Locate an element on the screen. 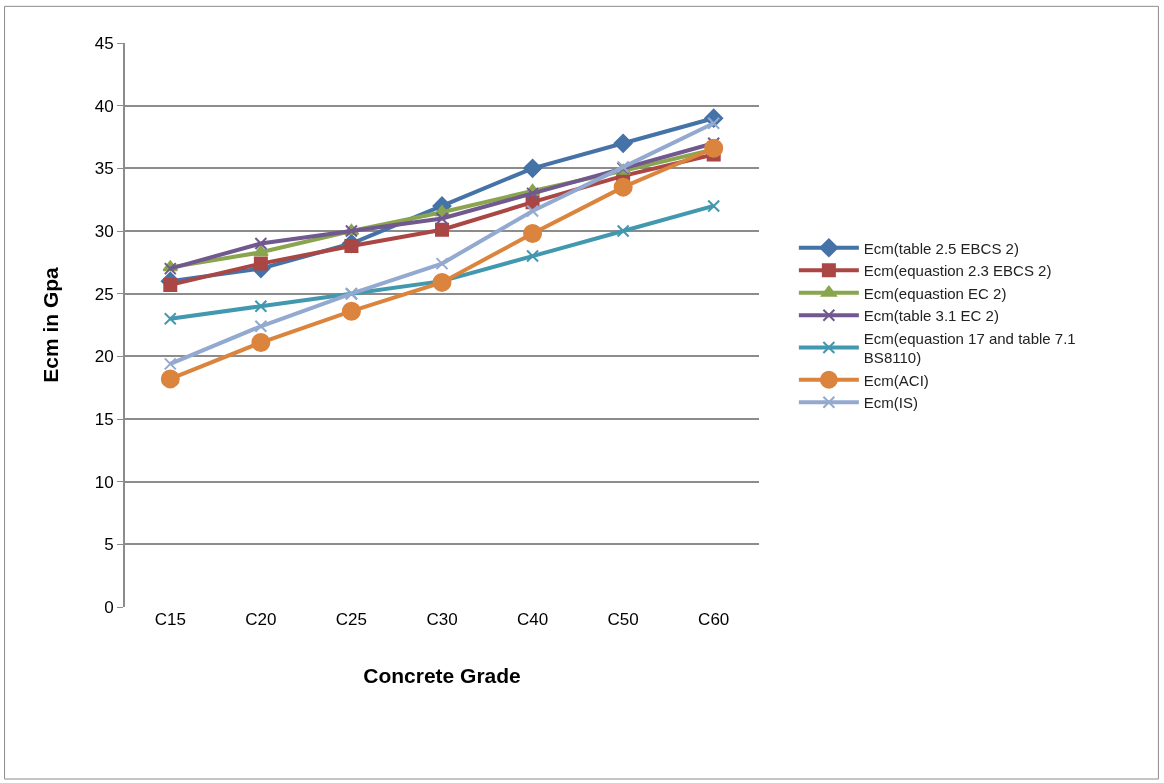 Image resolution: width=1164 pixels, height=783 pixels. x-tick-label: C40 is located at coordinates (532, 619).